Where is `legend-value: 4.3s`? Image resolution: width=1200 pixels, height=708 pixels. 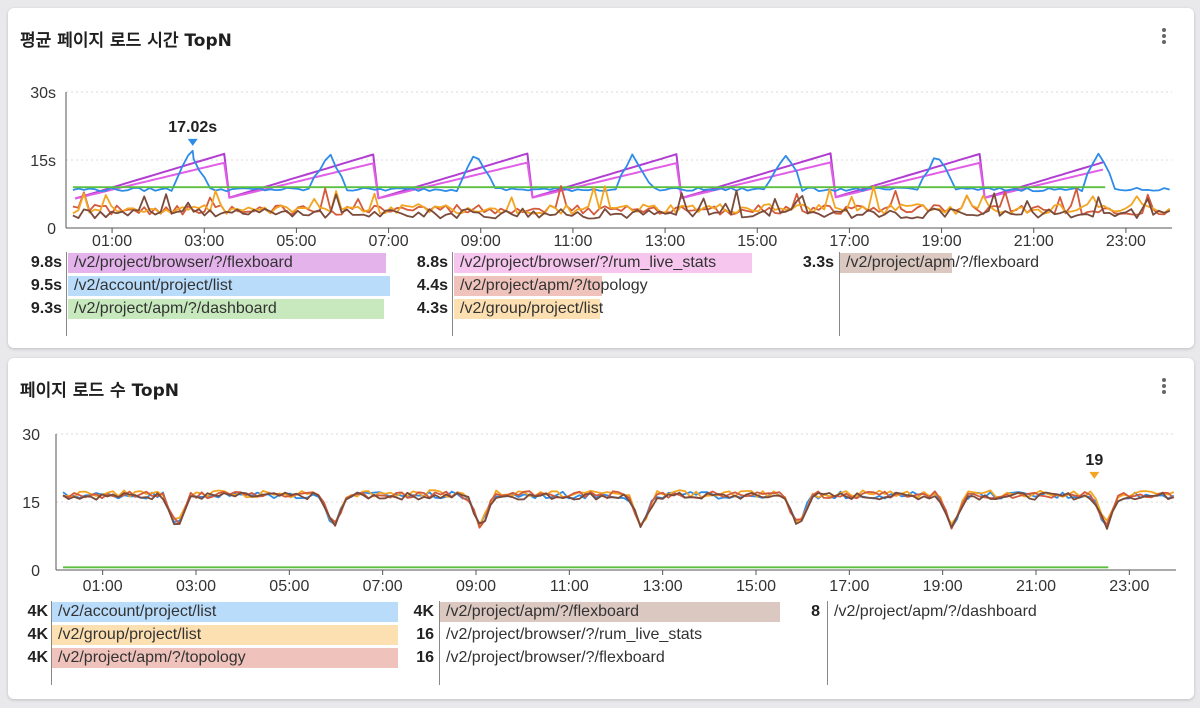
legend-value: 4.3s is located at coordinates (432, 308).